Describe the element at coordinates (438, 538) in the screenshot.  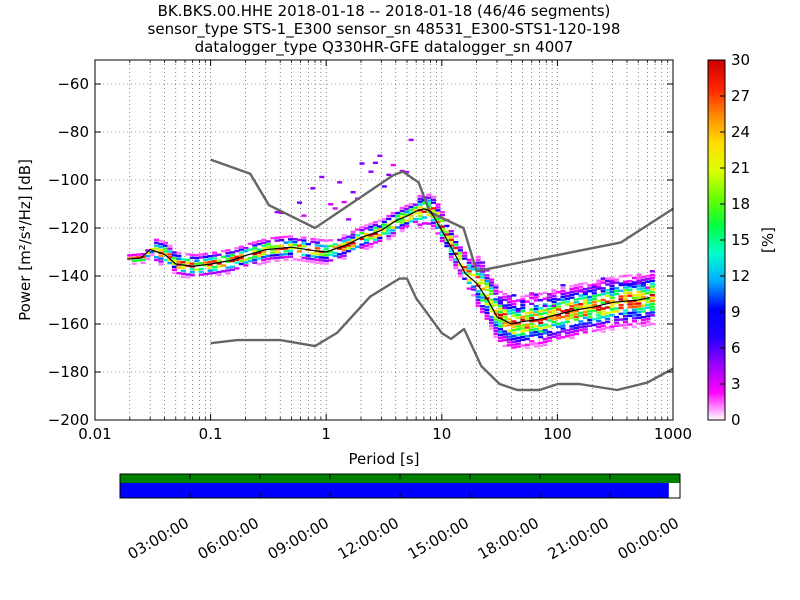
I see `timeline-tick-label: 15:00:00` at that location.